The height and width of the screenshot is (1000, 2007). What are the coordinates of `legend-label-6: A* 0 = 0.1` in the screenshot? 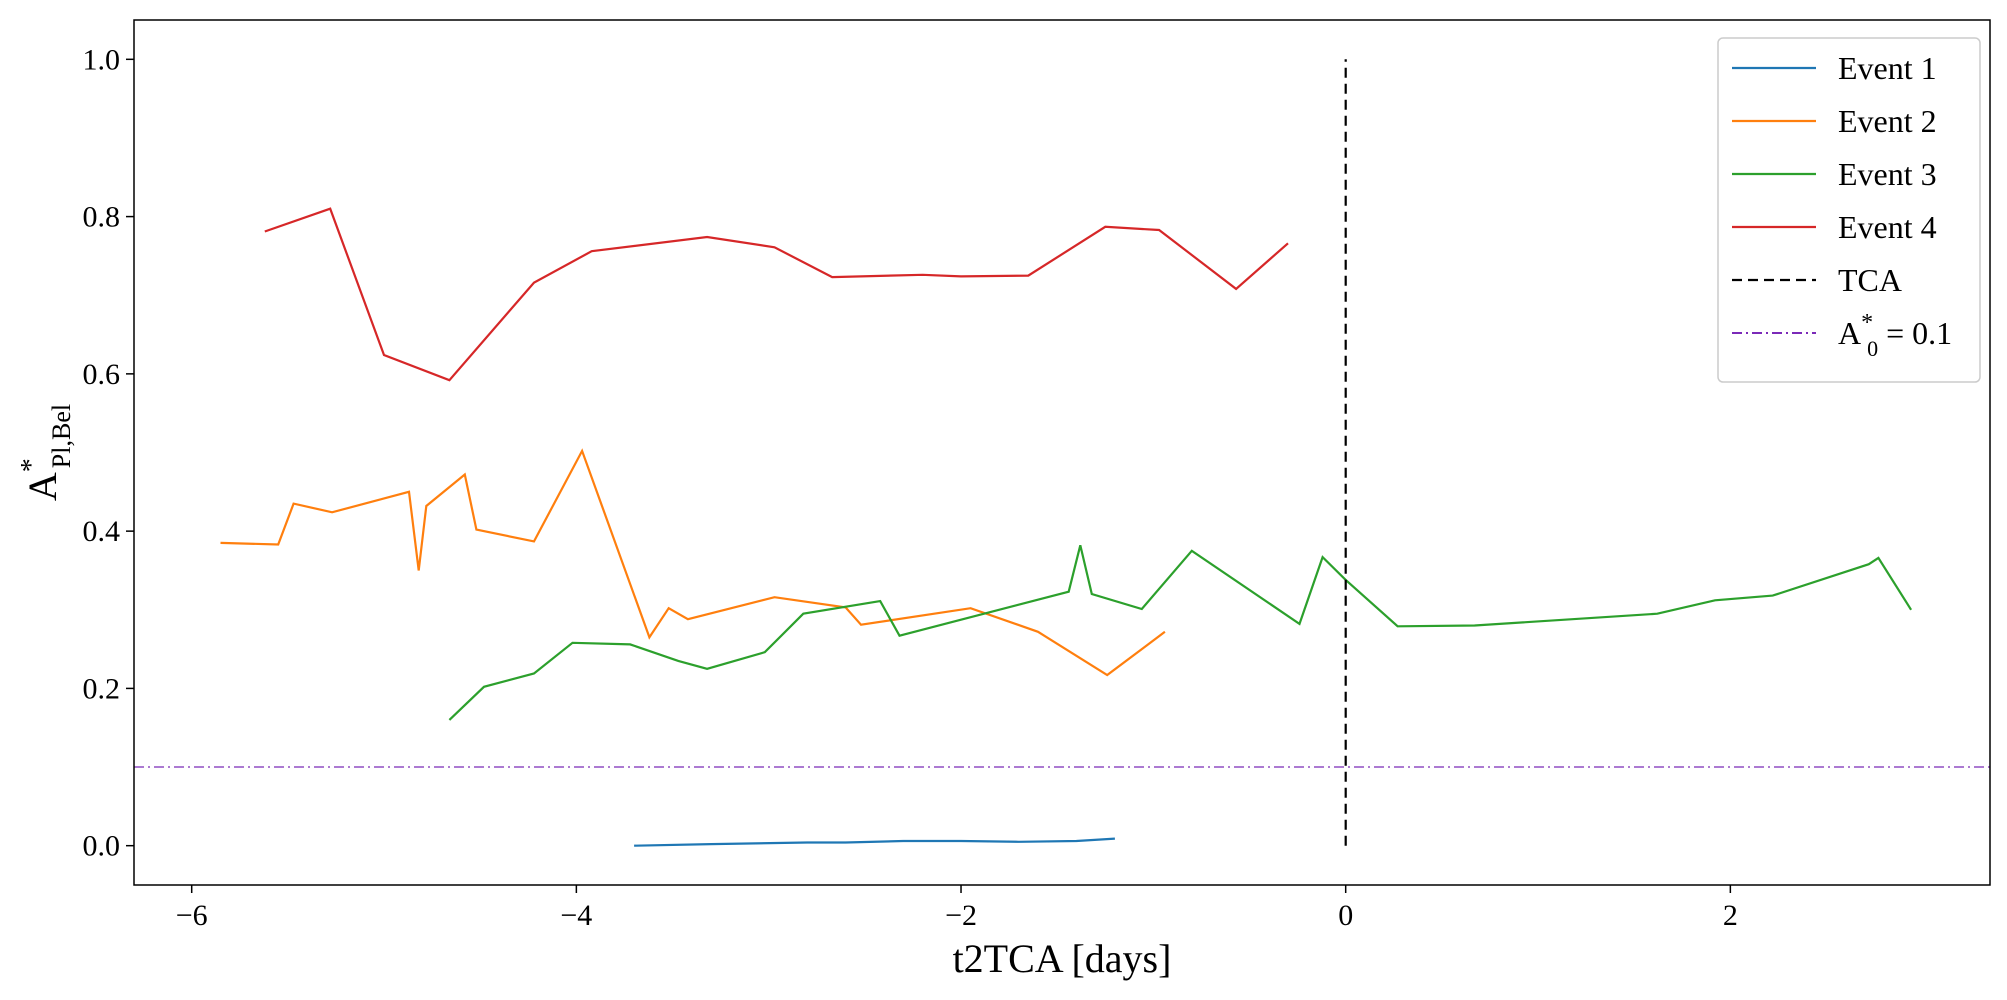 It's located at (1895, 335).